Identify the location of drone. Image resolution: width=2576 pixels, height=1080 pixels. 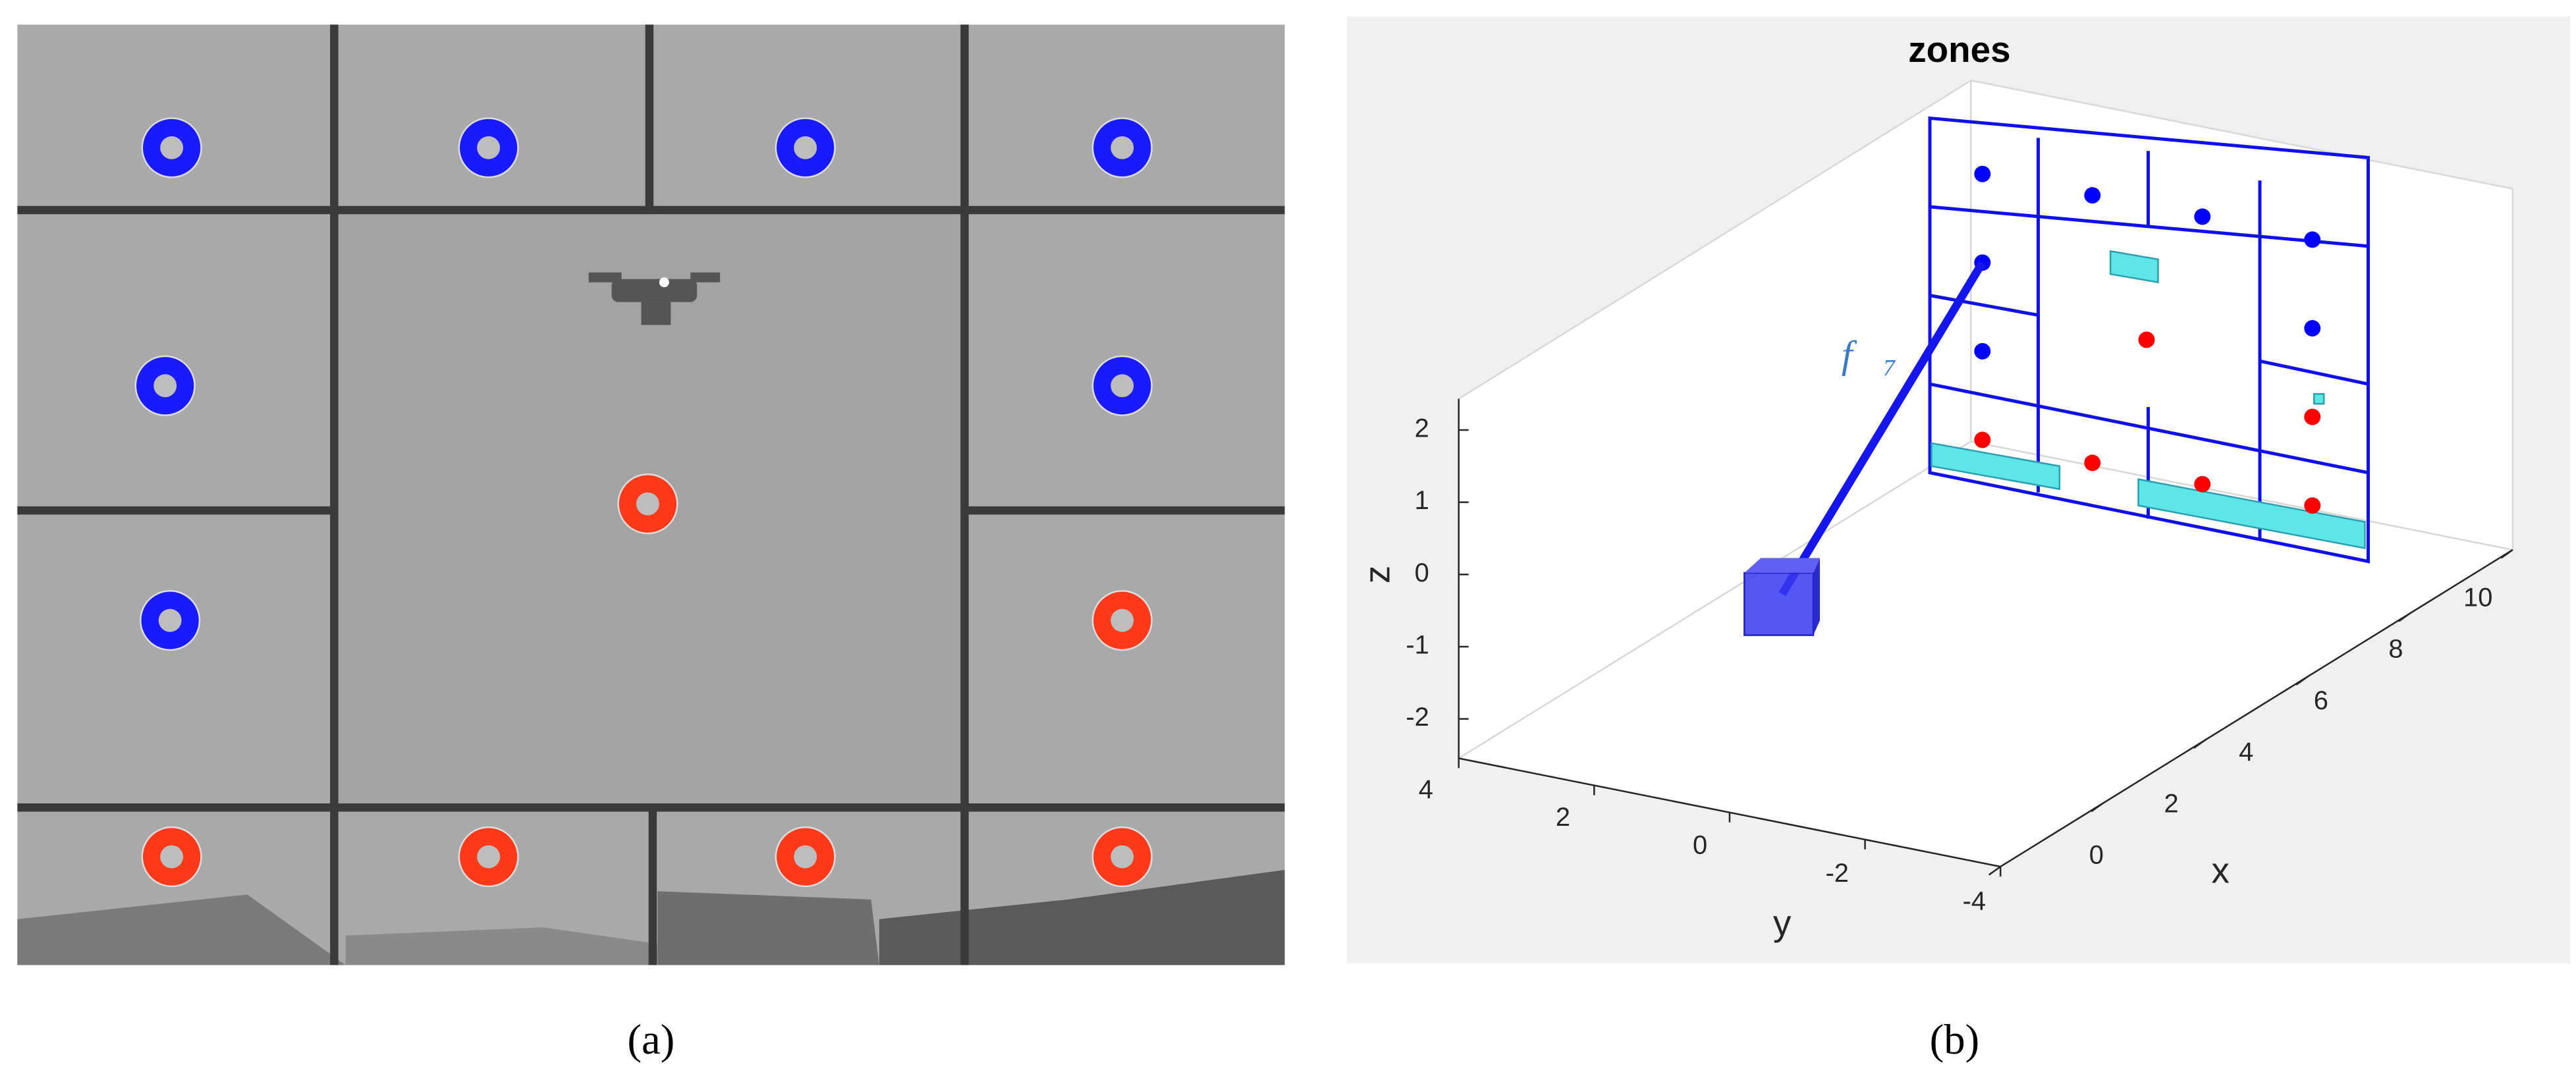
(654, 299).